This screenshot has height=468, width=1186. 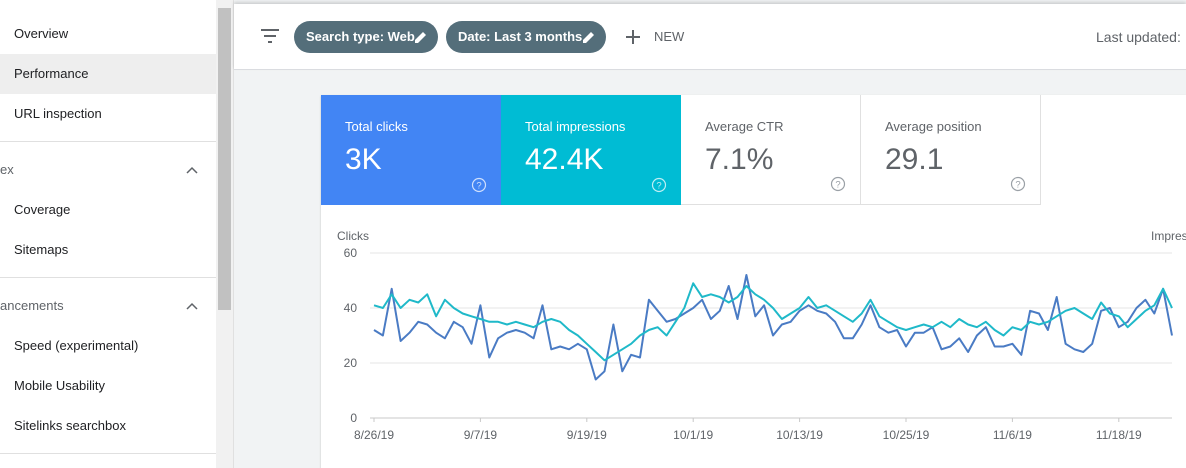 What do you see at coordinates (108, 210) in the screenshot?
I see `sidebar-item-coverage: Coverage` at bounding box center [108, 210].